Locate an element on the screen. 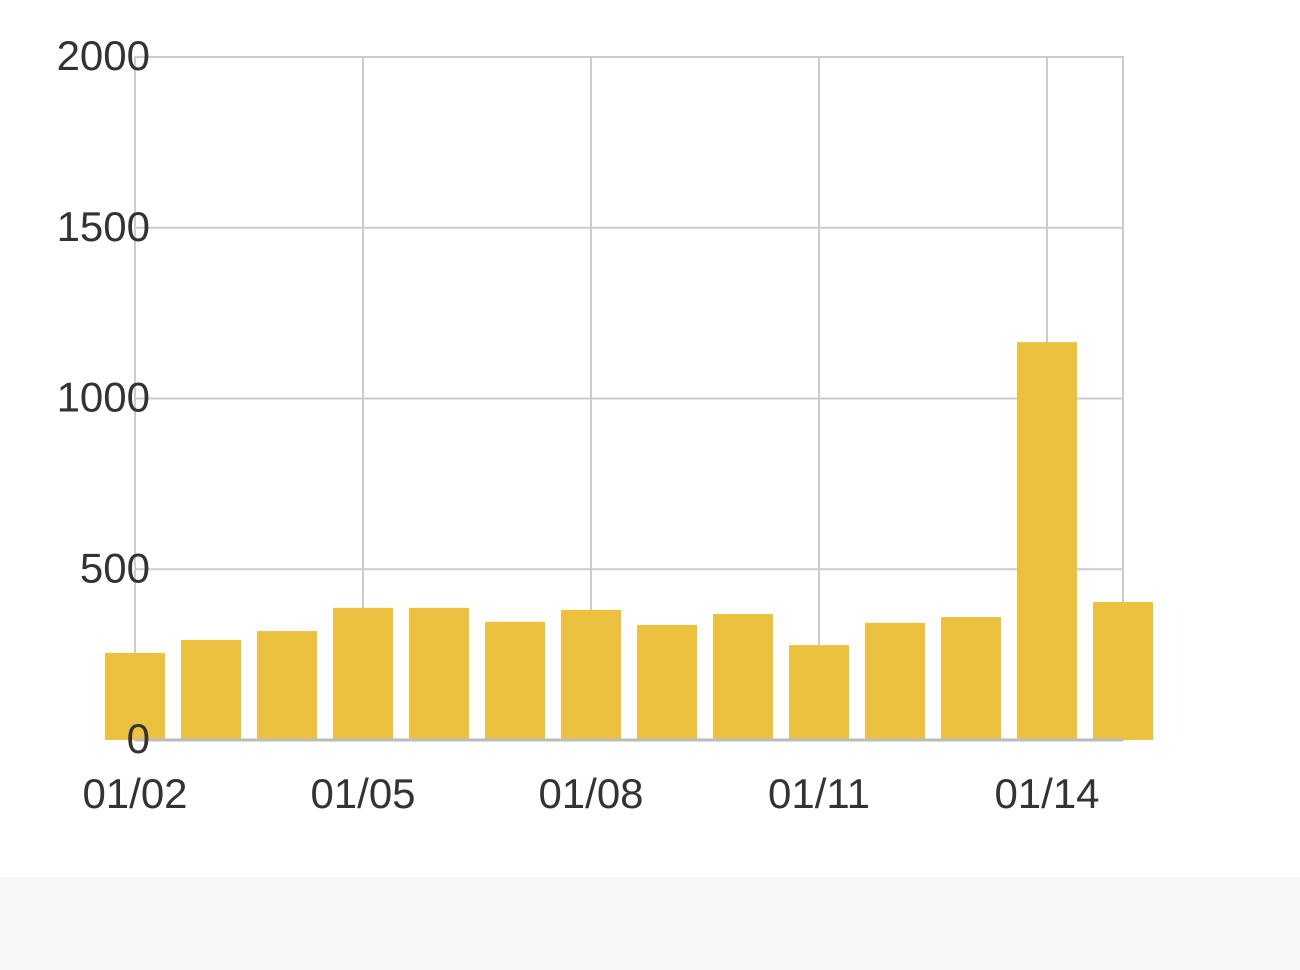 The width and height of the screenshot is (1300, 970). x-tick-label: 01/02 is located at coordinates (134, 793).